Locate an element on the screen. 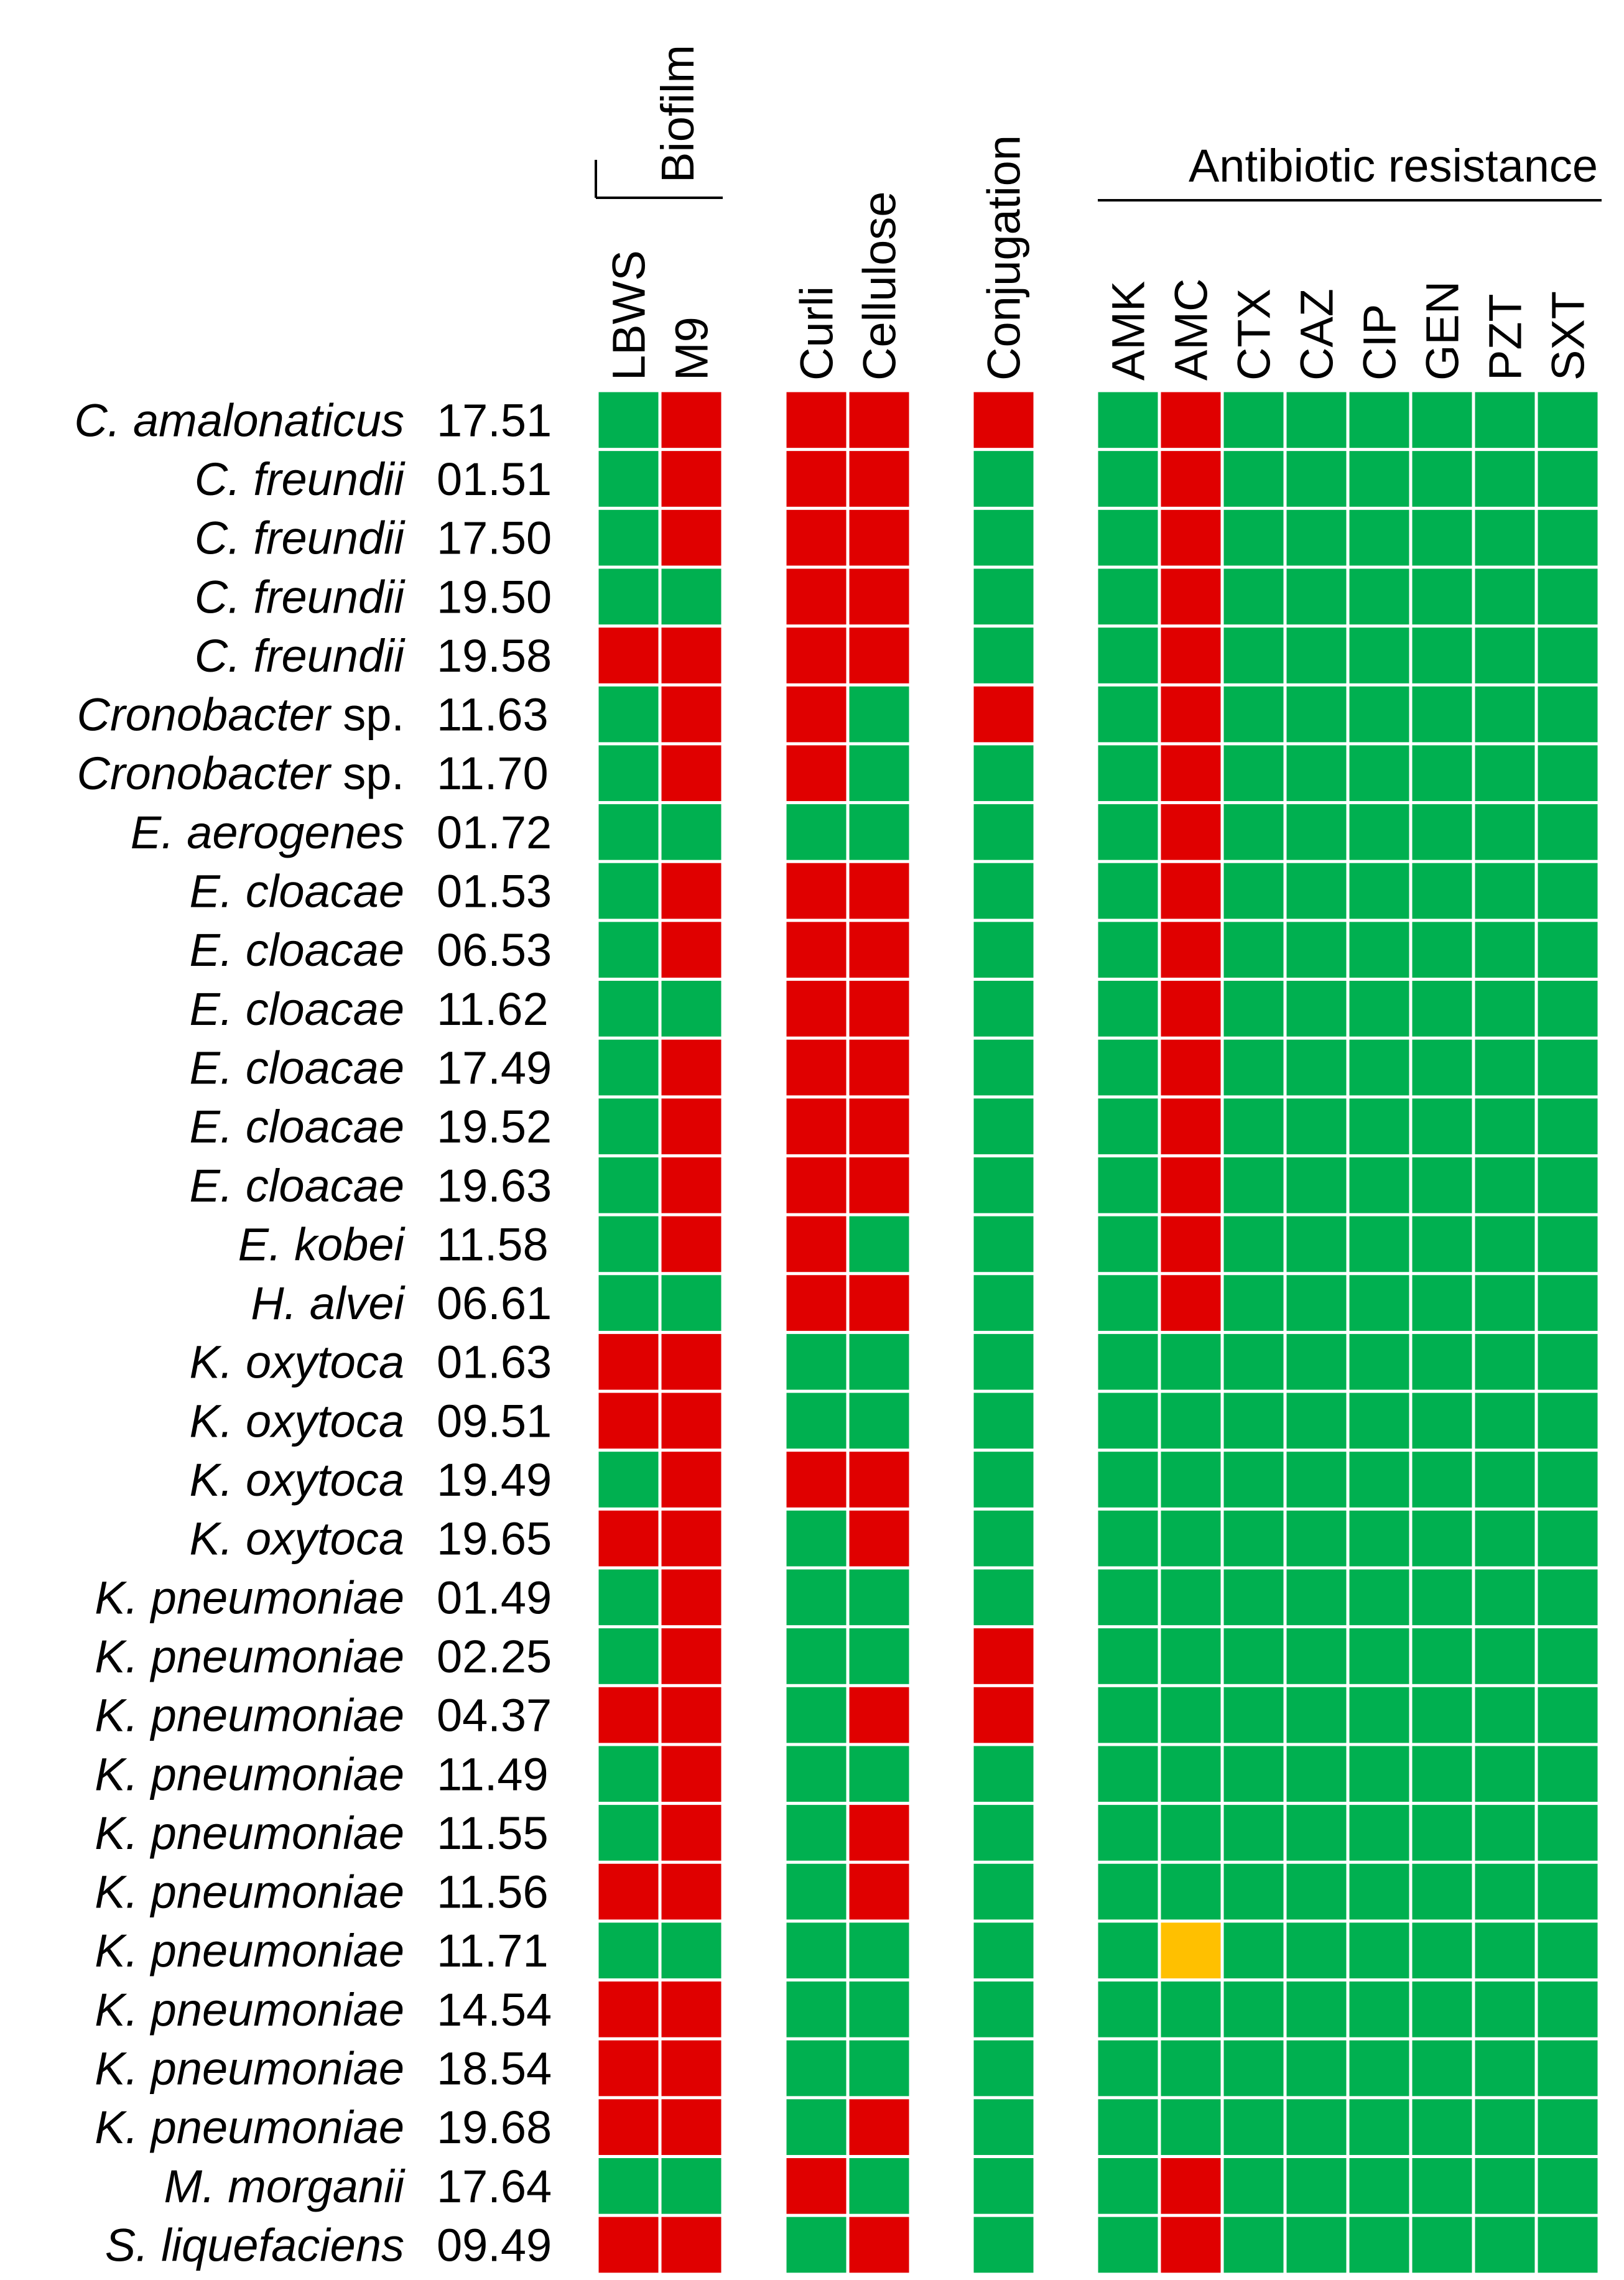  row-strain-label: 17.49 is located at coordinates (494, 1067).